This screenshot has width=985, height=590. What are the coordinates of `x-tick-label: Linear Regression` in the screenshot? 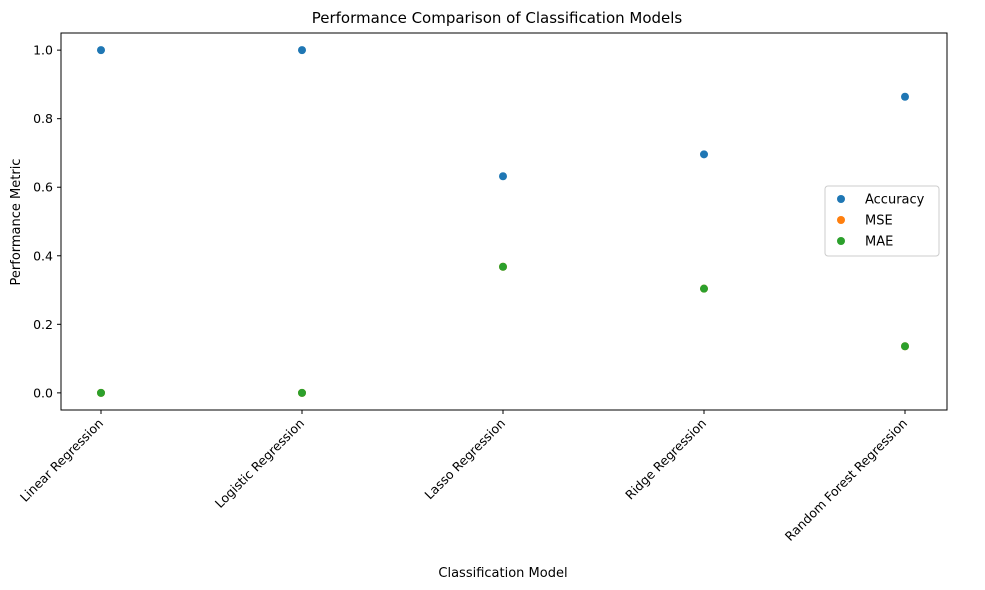 It's located at (61, 460).